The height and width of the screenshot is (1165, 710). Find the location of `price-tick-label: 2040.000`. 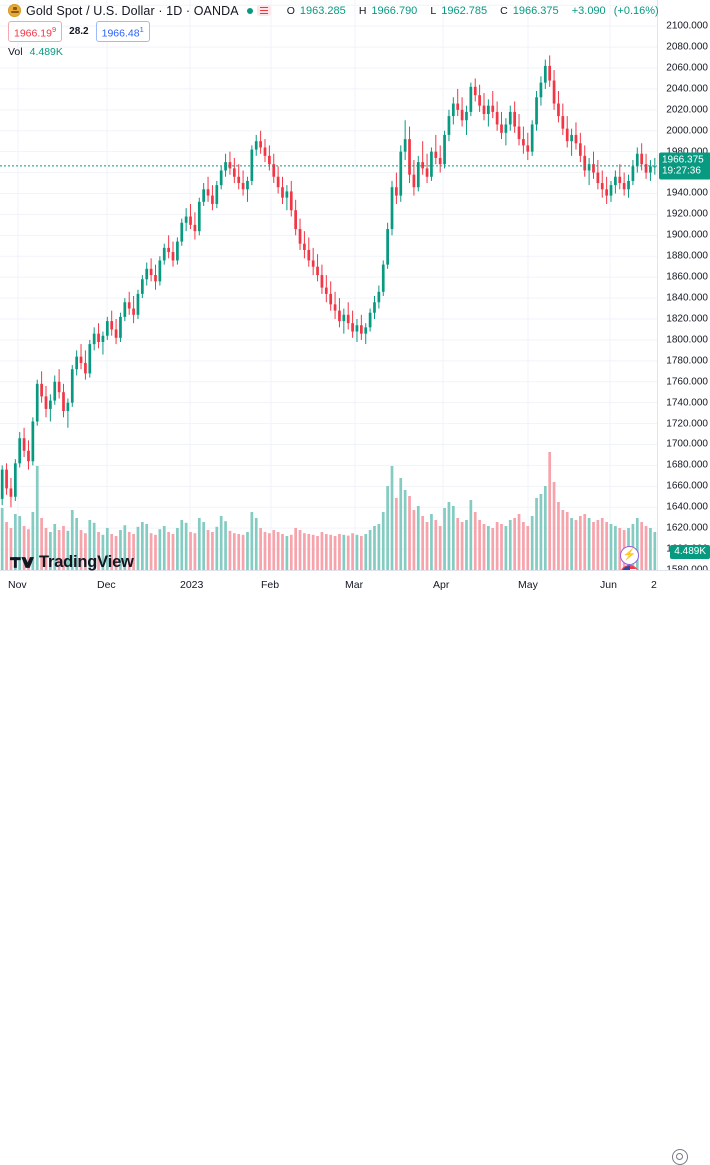

price-tick-label: 2040.000 is located at coordinates (687, 89).